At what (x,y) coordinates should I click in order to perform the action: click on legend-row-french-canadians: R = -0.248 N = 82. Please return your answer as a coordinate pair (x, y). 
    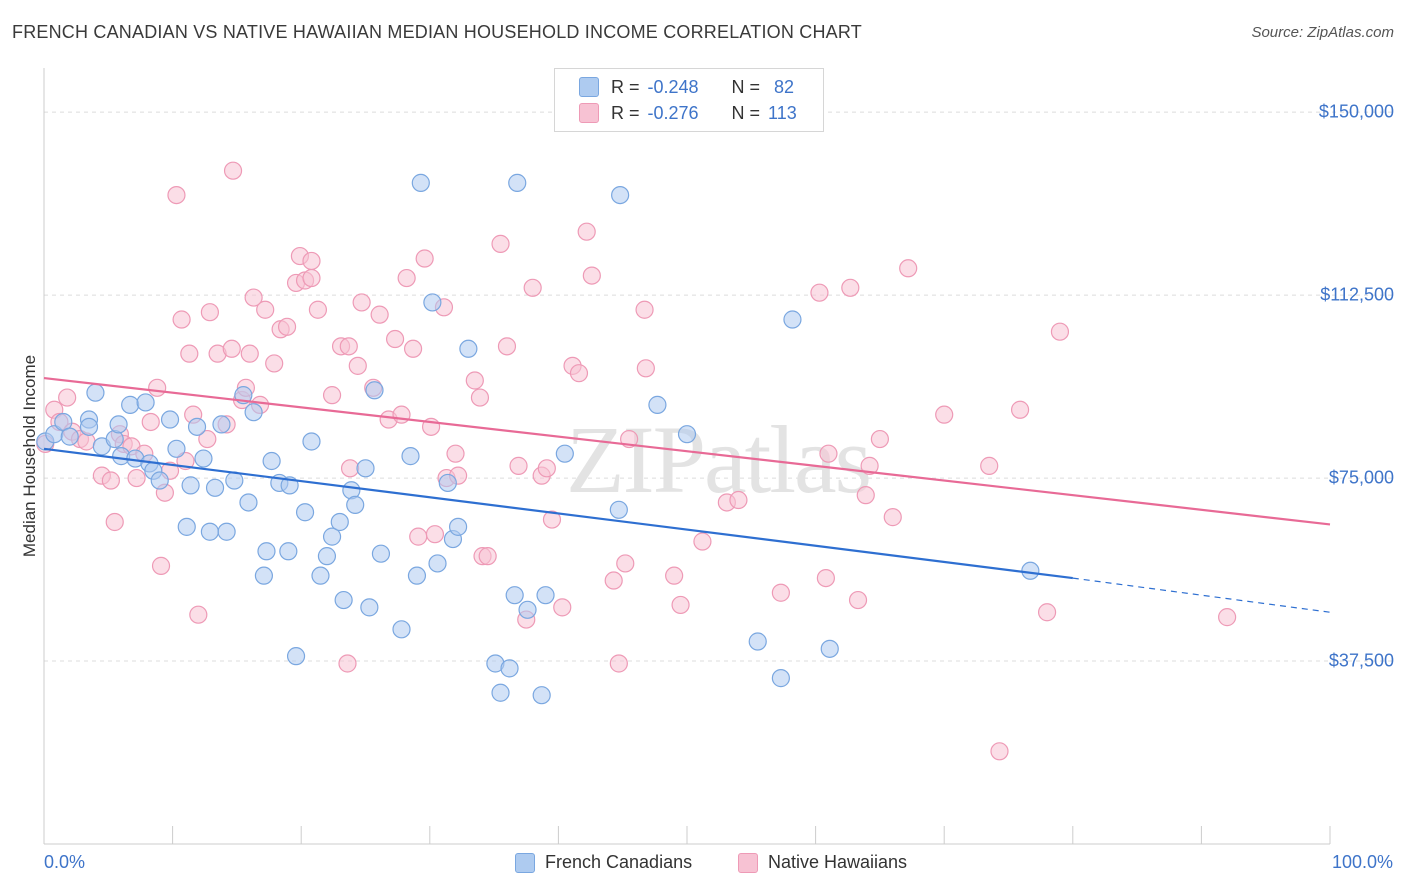
    Looking at the image, I should click on (686, 87).